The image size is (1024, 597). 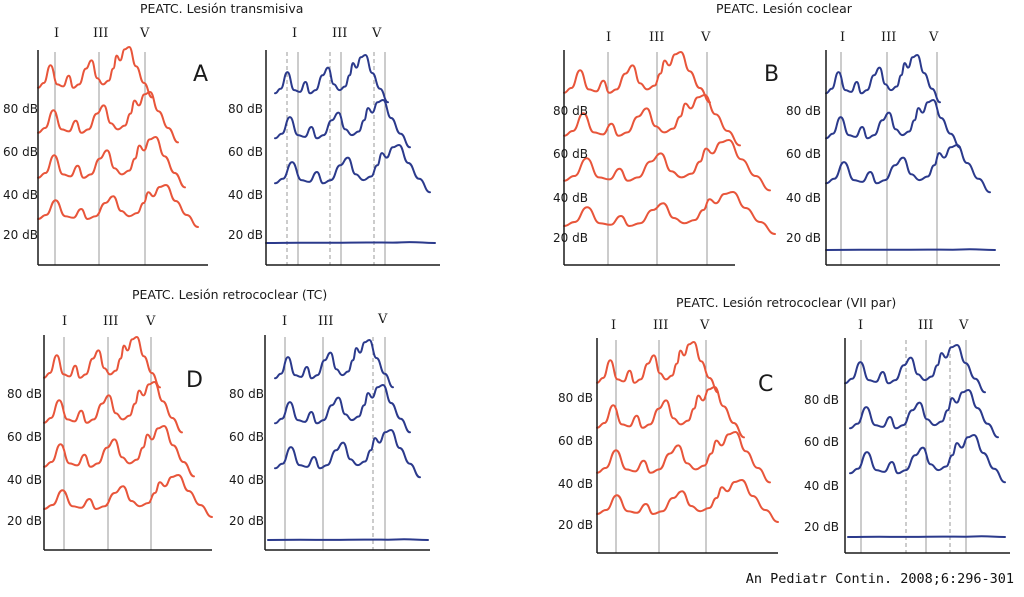 I want to click on panel-c-letter: C, so click(x=766, y=384).